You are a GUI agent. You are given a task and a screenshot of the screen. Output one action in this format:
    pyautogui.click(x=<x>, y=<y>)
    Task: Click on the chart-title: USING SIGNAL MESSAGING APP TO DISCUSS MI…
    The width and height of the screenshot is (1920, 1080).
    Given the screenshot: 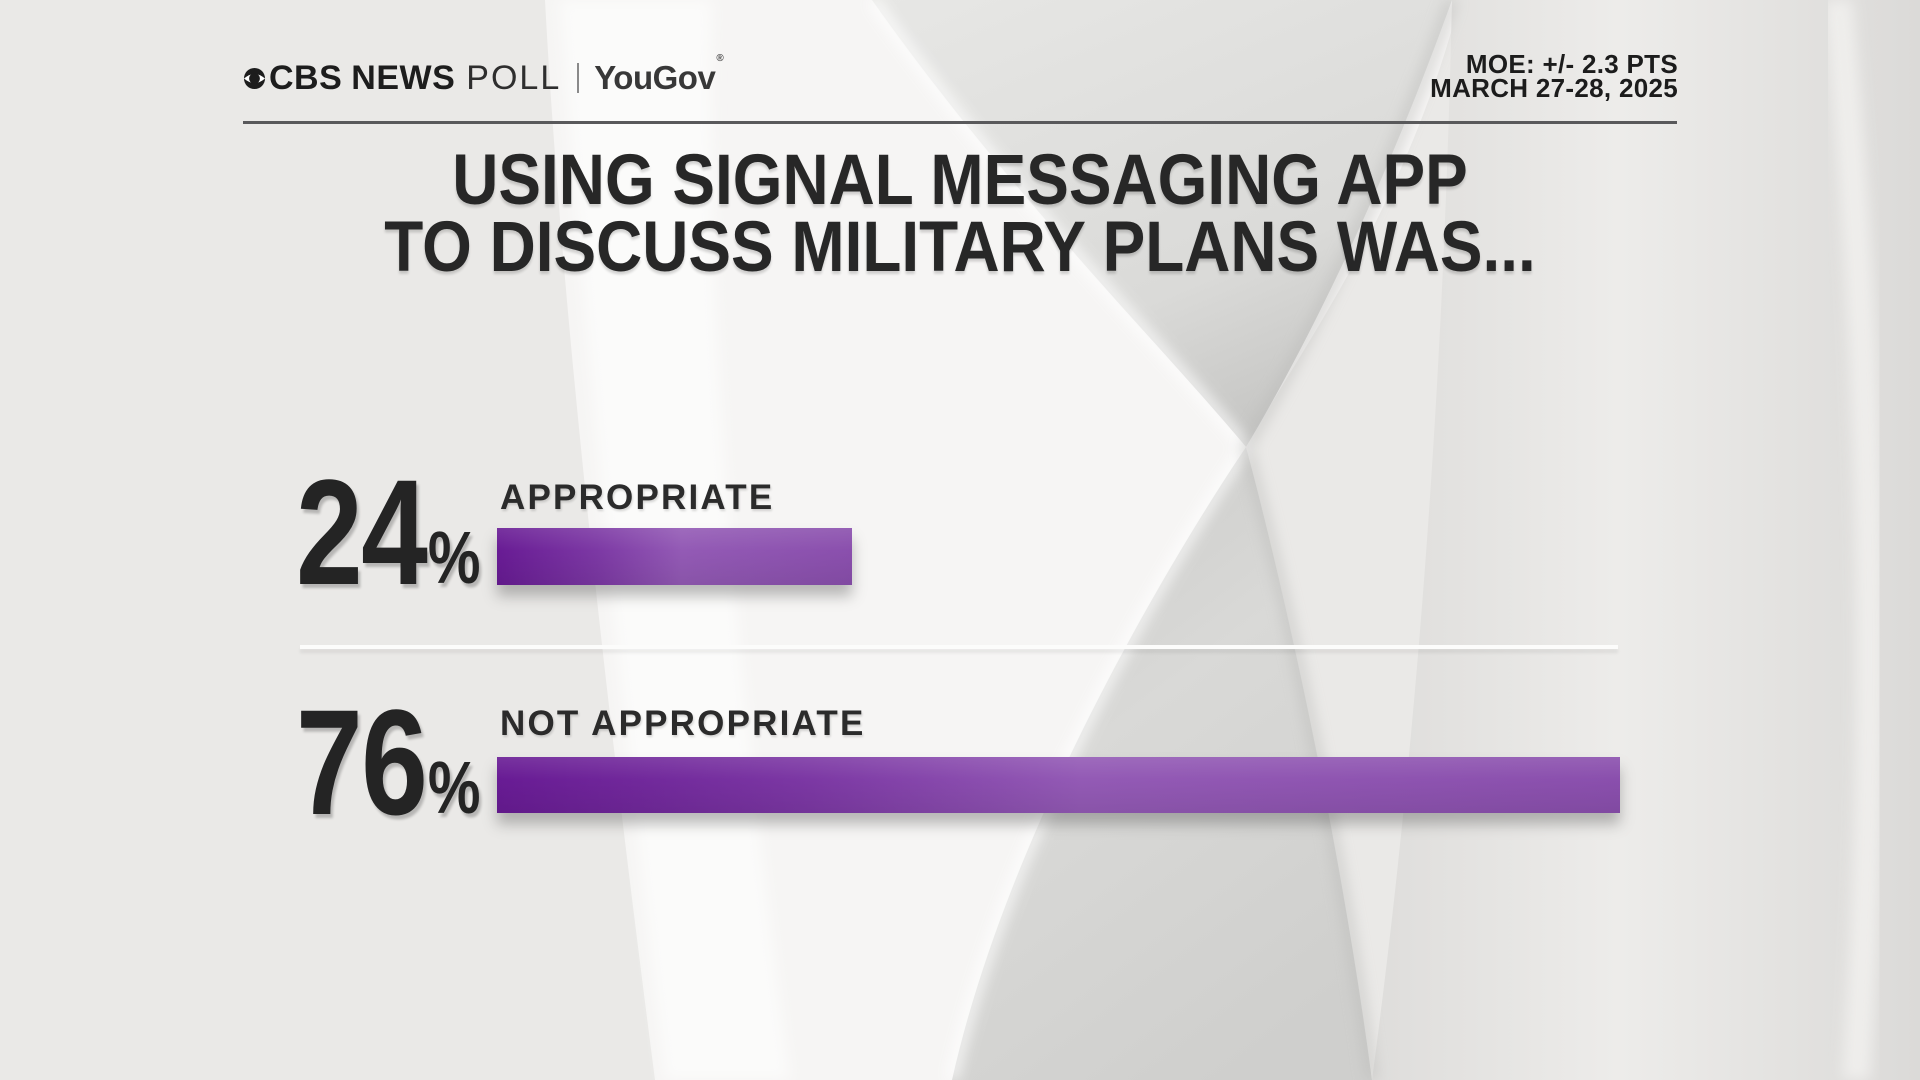 What is the action you would take?
    pyautogui.click(x=960, y=214)
    